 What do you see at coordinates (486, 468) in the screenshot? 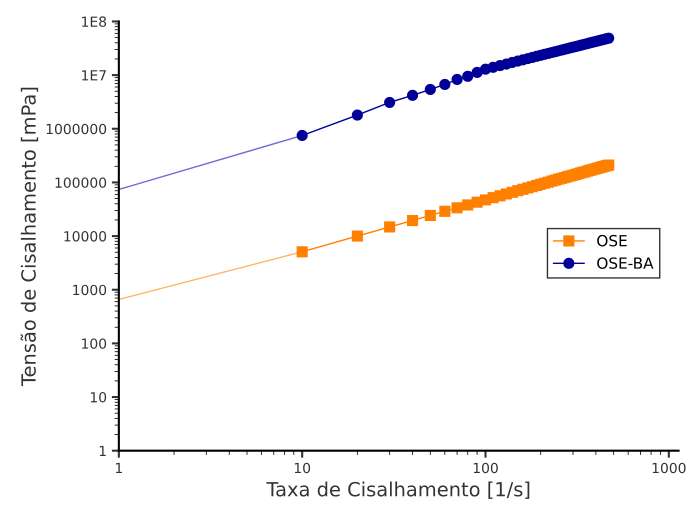
I see `x-tick-label: 100` at bounding box center [486, 468].